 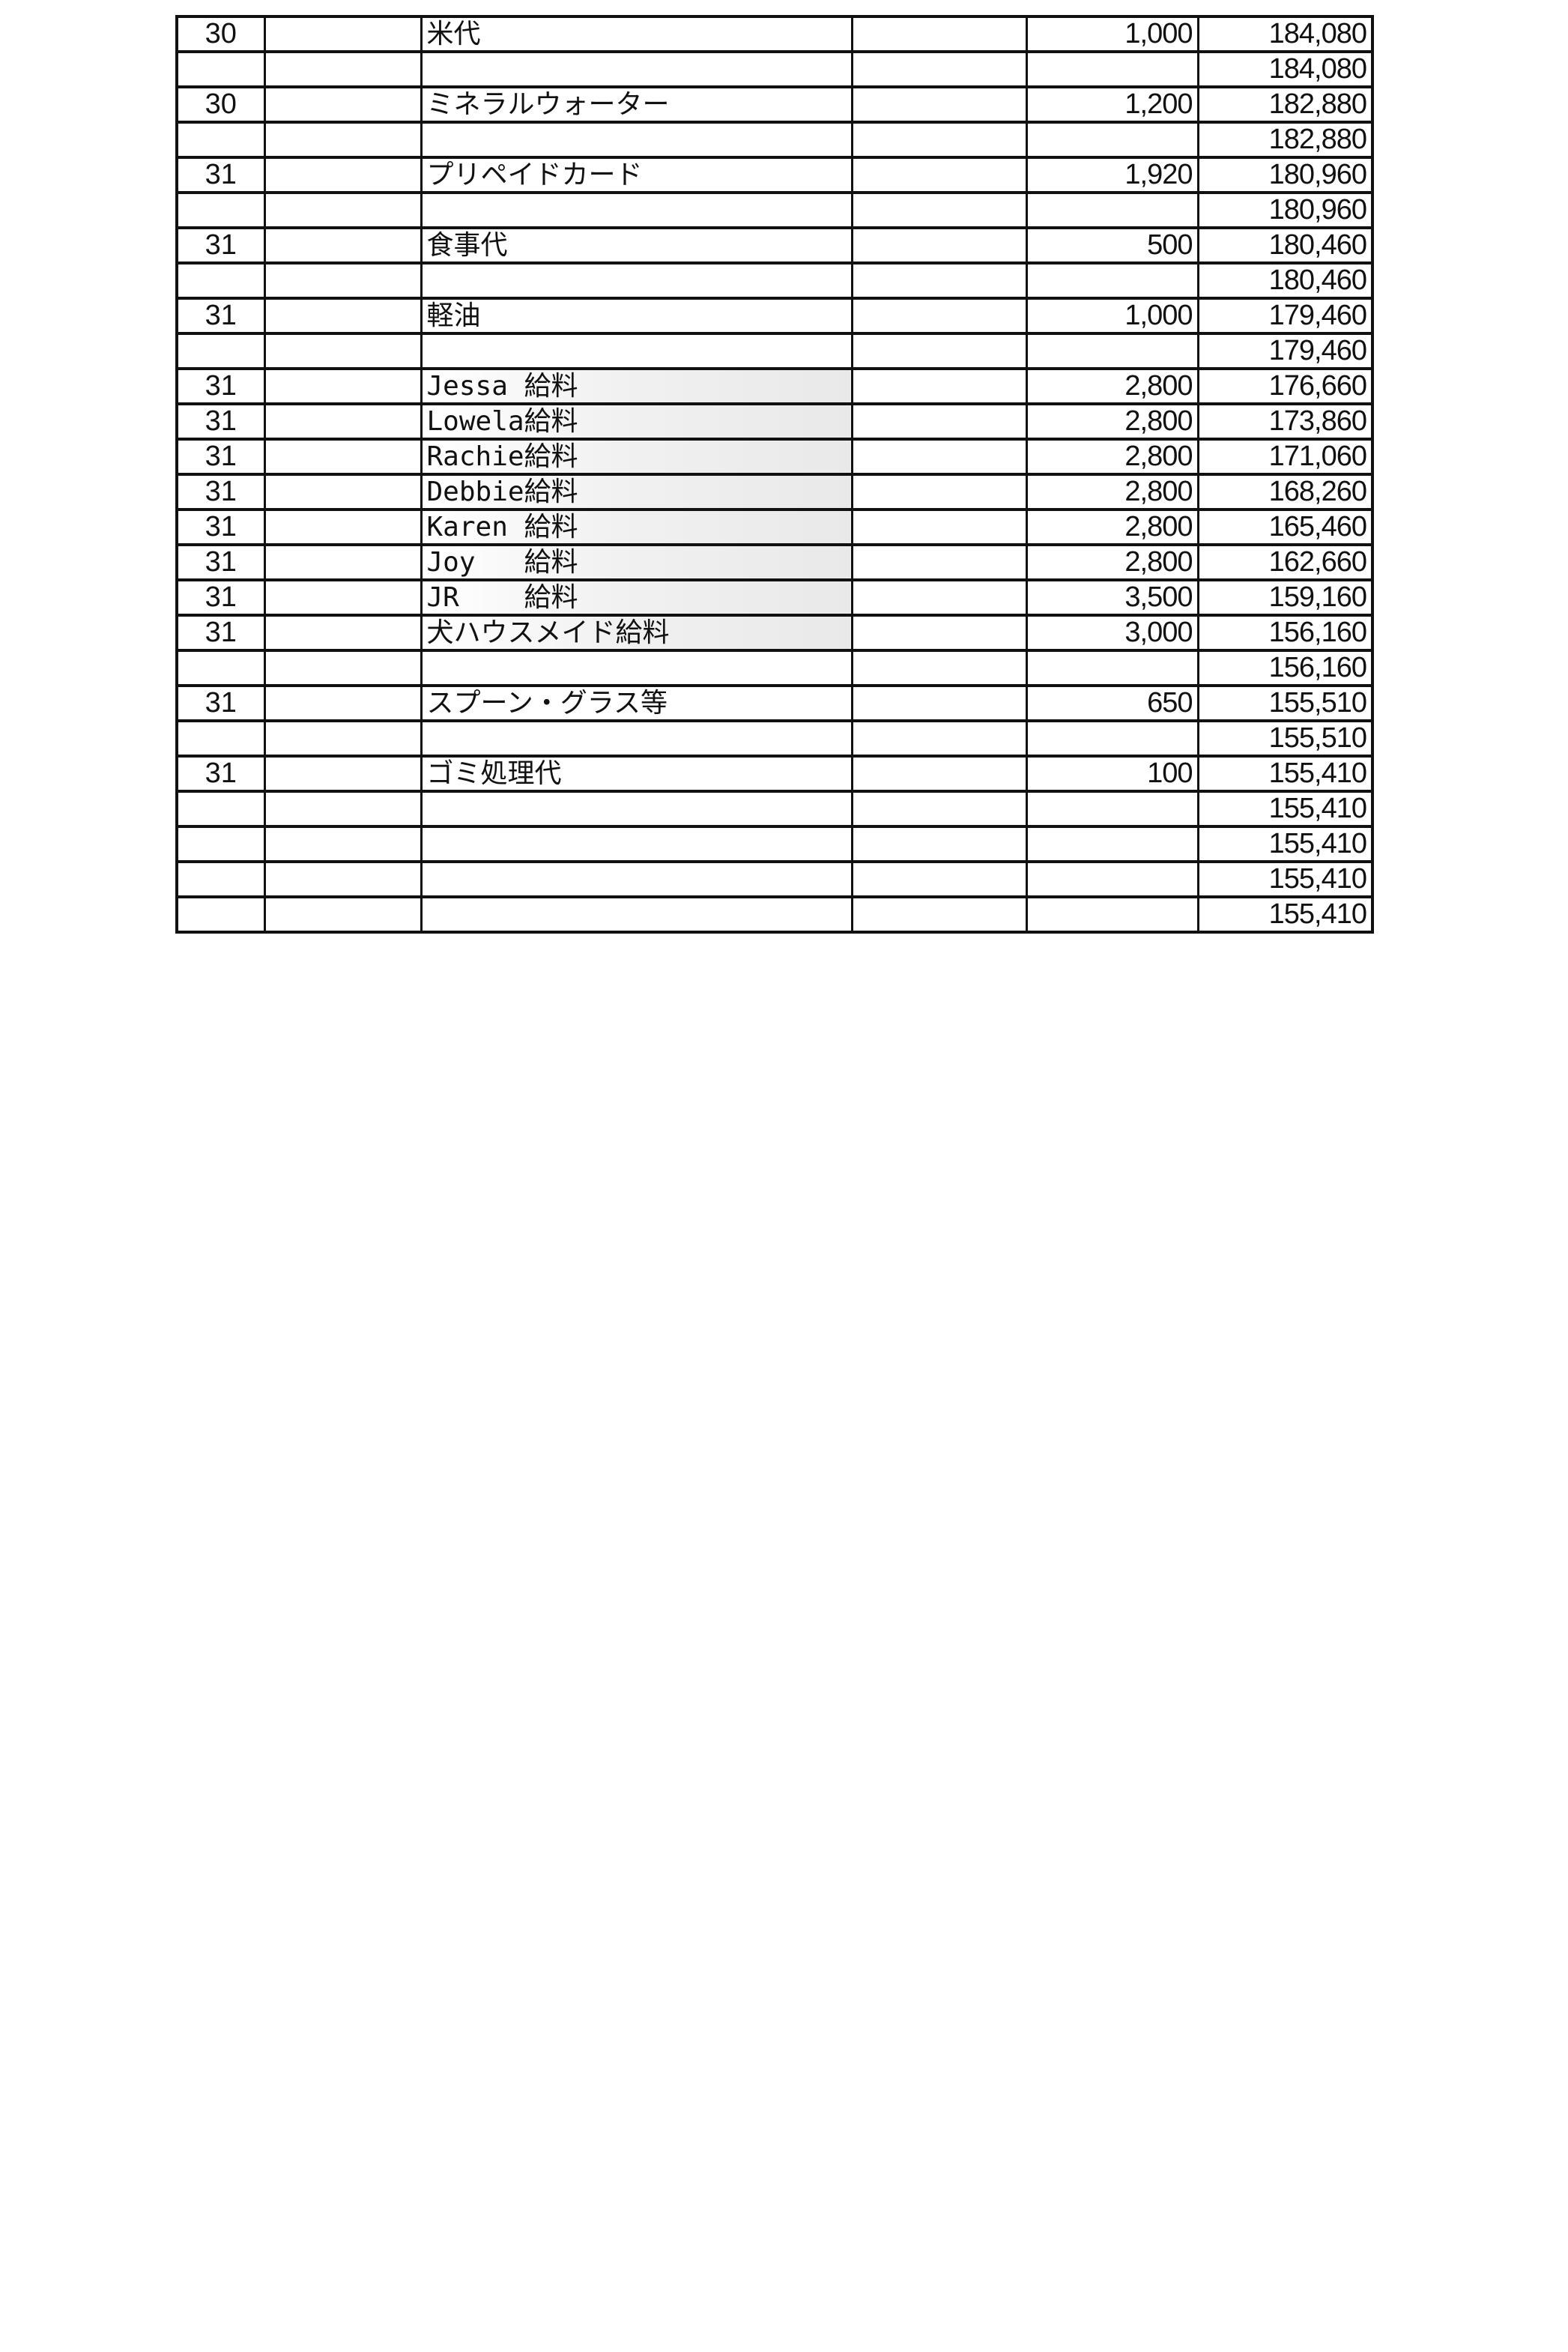 I want to click on amount-cell: 100, so click(x=1112, y=774).